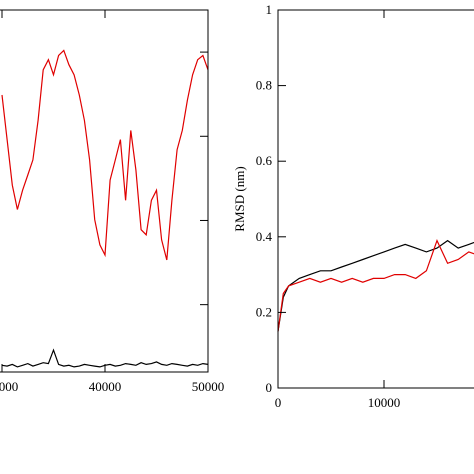 The width and height of the screenshot is (474, 474). I want to click on x-tick-label: 10000, so click(384, 402).